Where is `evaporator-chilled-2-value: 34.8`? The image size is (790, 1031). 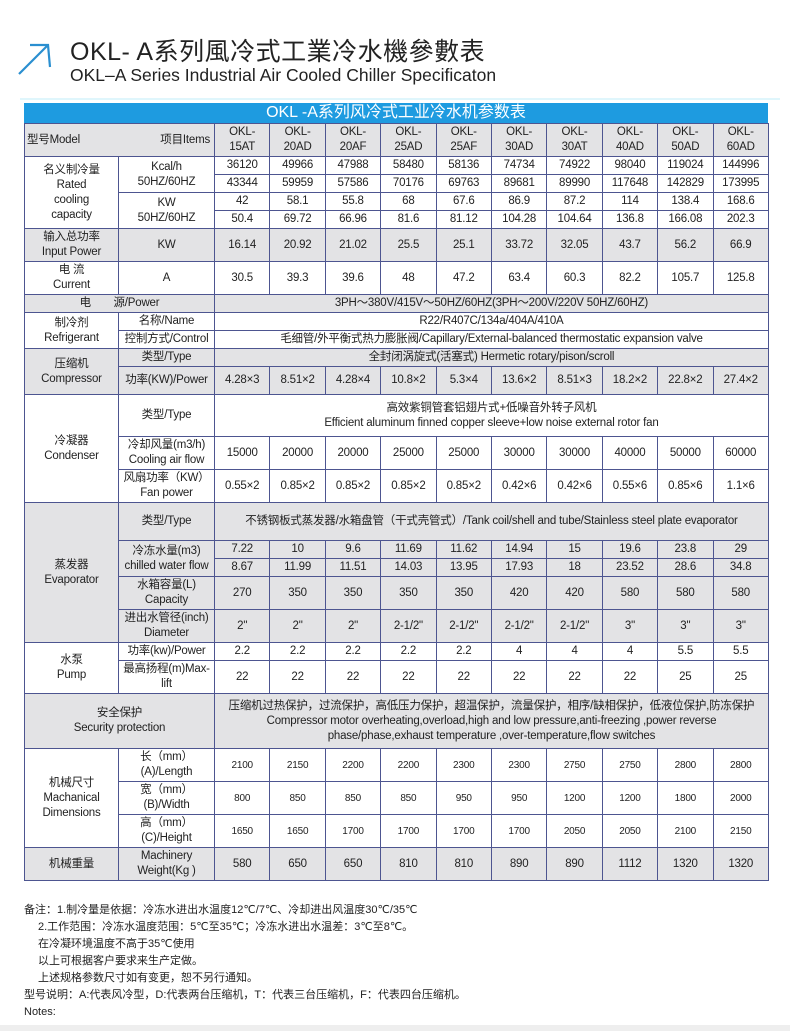 evaporator-chilled-2-value: 34.8 is located at coordinates (740, 567).